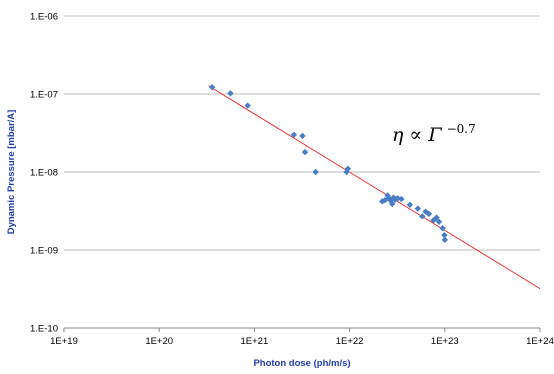  I want to click on x-tick-label: 1E+21, so click(255, 341).